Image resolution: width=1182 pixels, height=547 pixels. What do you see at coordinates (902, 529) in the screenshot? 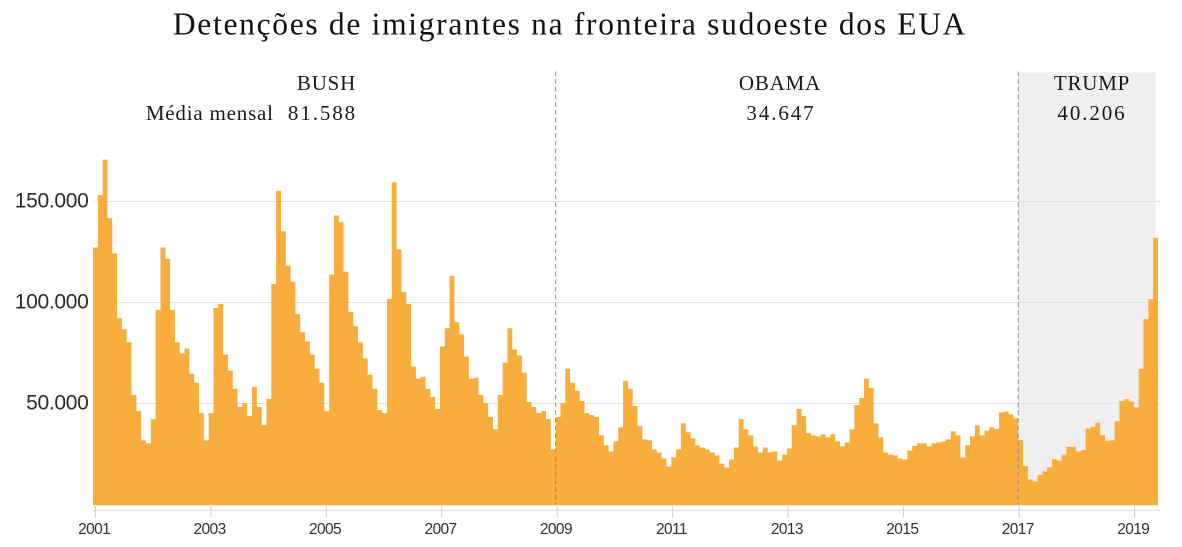
I see `svg-text: 2015` at bounding box center [902, 529].